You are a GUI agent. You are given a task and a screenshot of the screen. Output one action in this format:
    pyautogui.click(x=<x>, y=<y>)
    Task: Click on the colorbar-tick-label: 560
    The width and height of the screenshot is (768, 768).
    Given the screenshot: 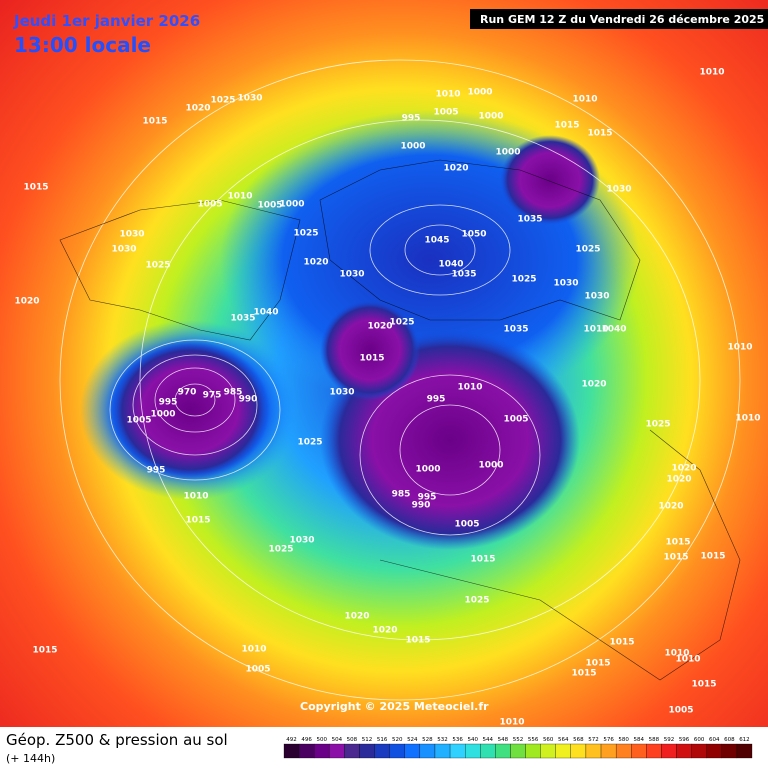 What is the action you would take?
    pyautogui.click(x=548, y=740)
    